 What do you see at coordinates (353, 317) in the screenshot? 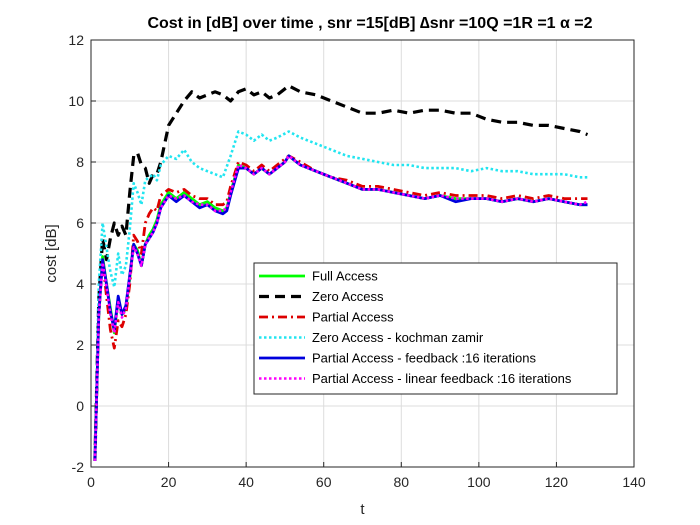
I see `legend-label: Partial Access` at bounding box center [353, 317].